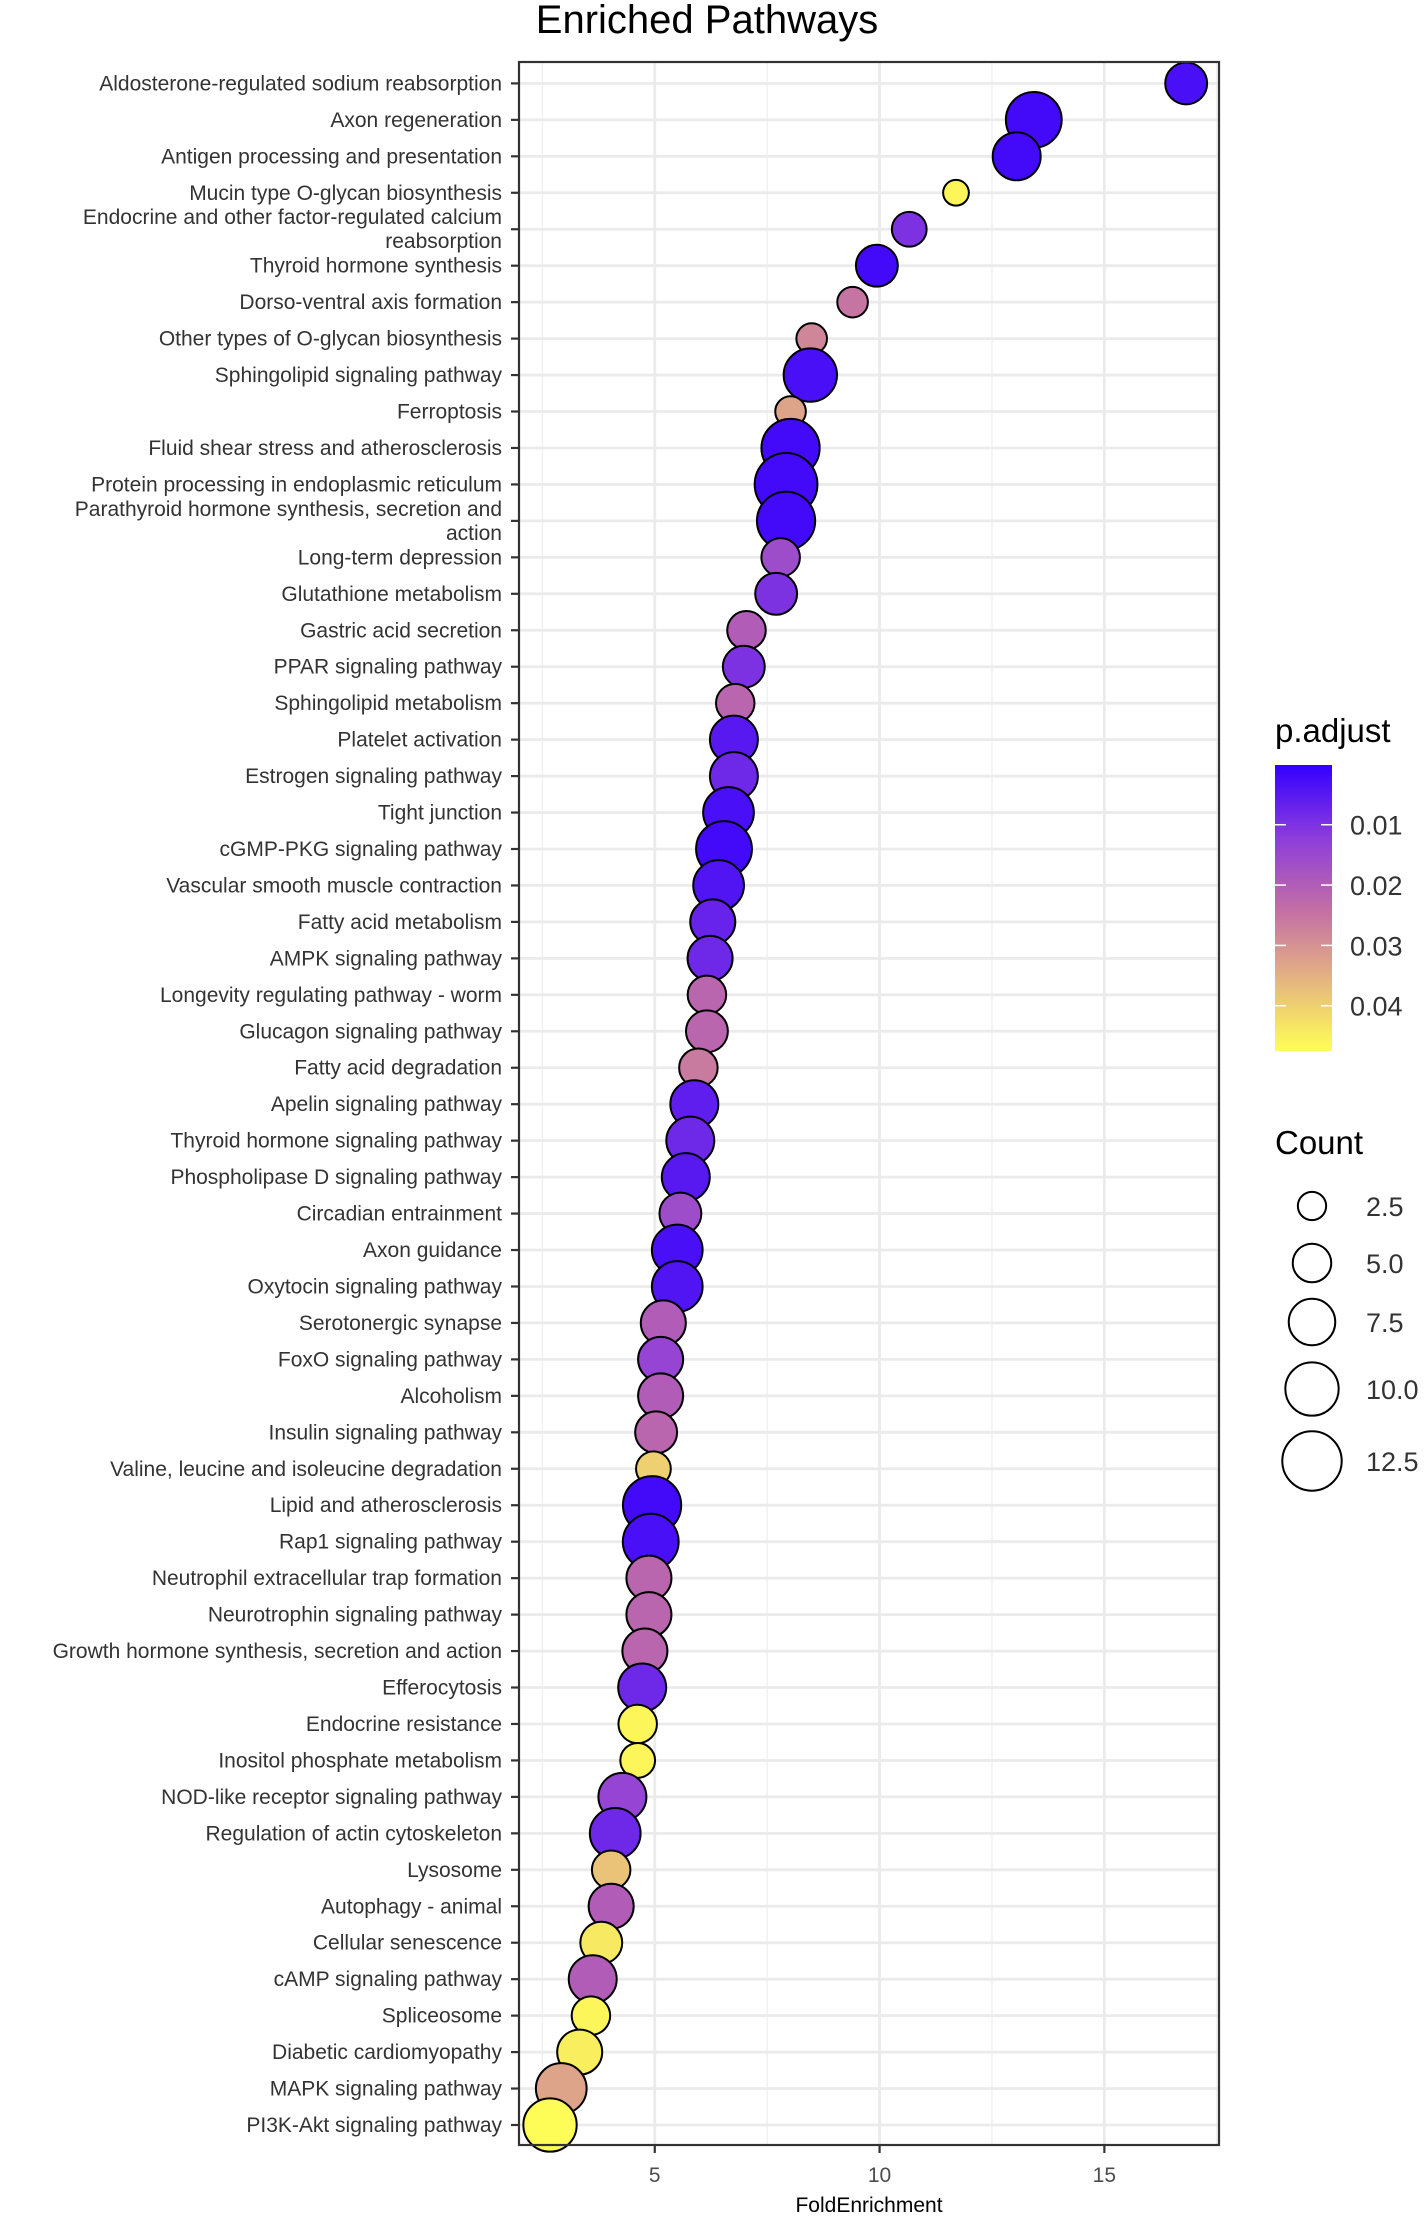  I want to click on y-tick-label: Neurotrophin signaling pathway, so click(355, 1615).